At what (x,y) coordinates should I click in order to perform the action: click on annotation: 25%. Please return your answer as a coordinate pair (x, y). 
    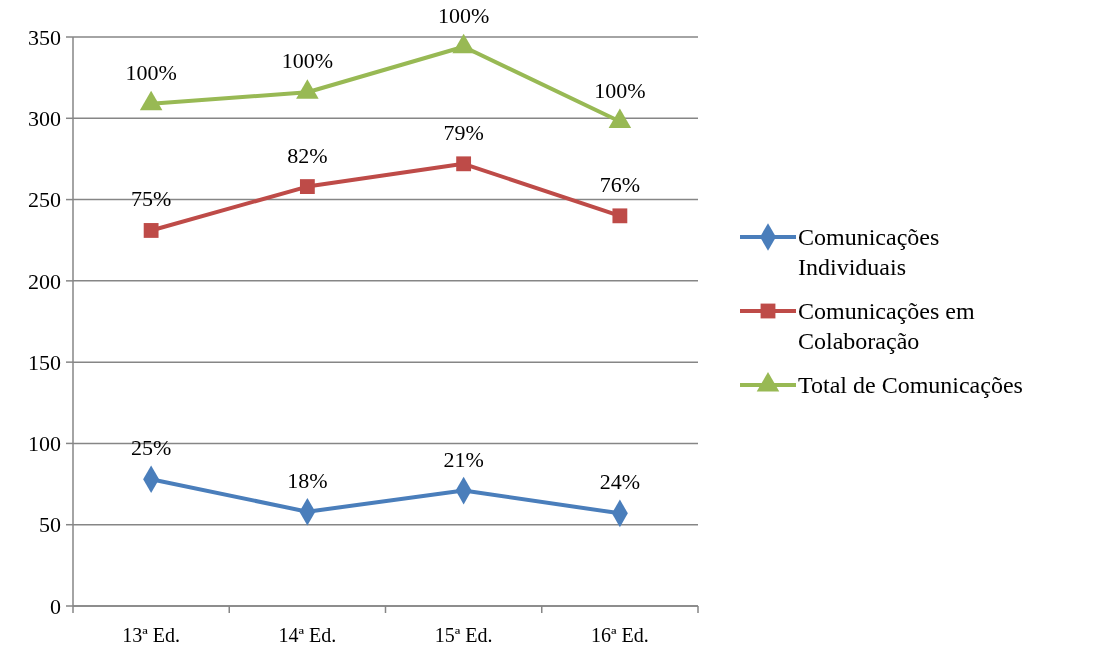
    Looking at the image, I should click on (151, 448).